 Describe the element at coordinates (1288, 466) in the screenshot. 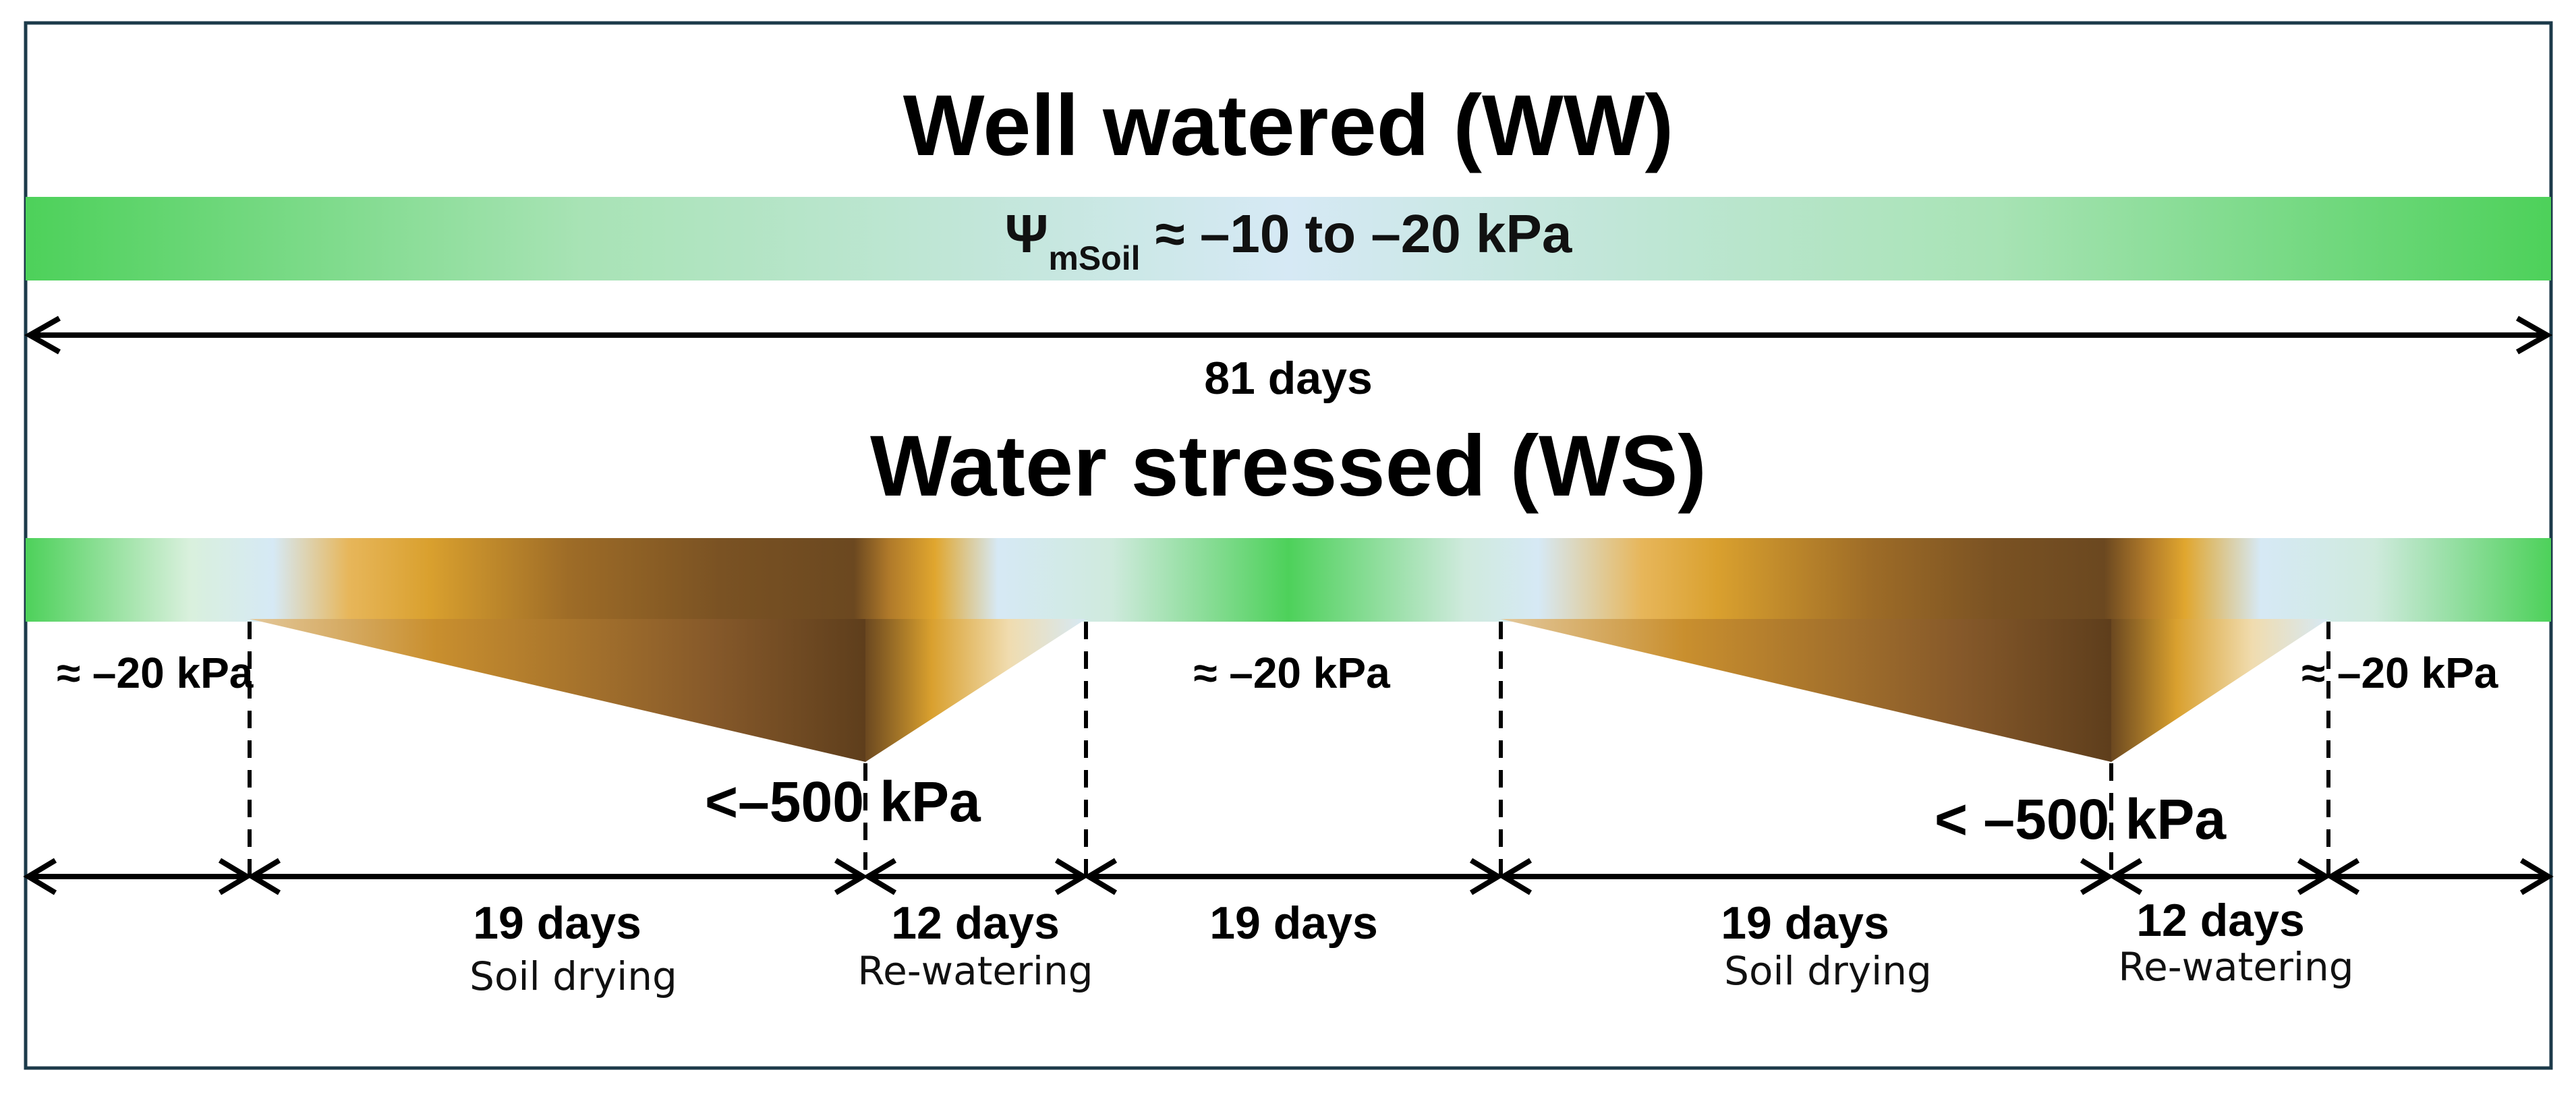

I see `ws-title: Water stressed (WS)` at that location.